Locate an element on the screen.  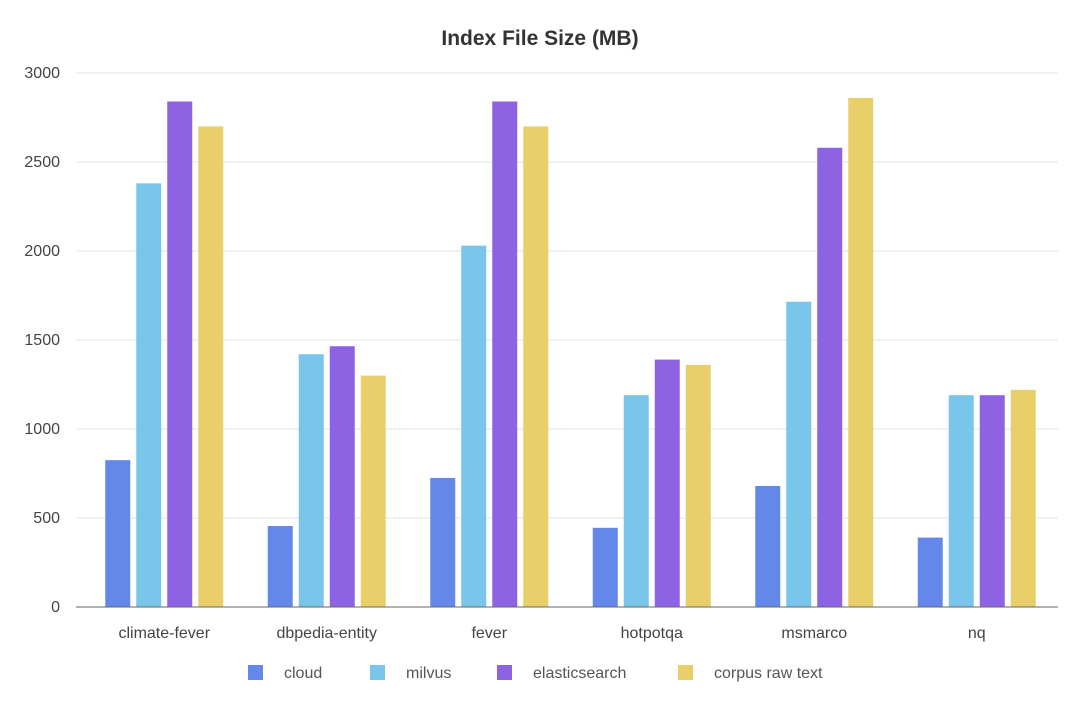
y-tick-label: 1000 is located at coordinates (42, 429).